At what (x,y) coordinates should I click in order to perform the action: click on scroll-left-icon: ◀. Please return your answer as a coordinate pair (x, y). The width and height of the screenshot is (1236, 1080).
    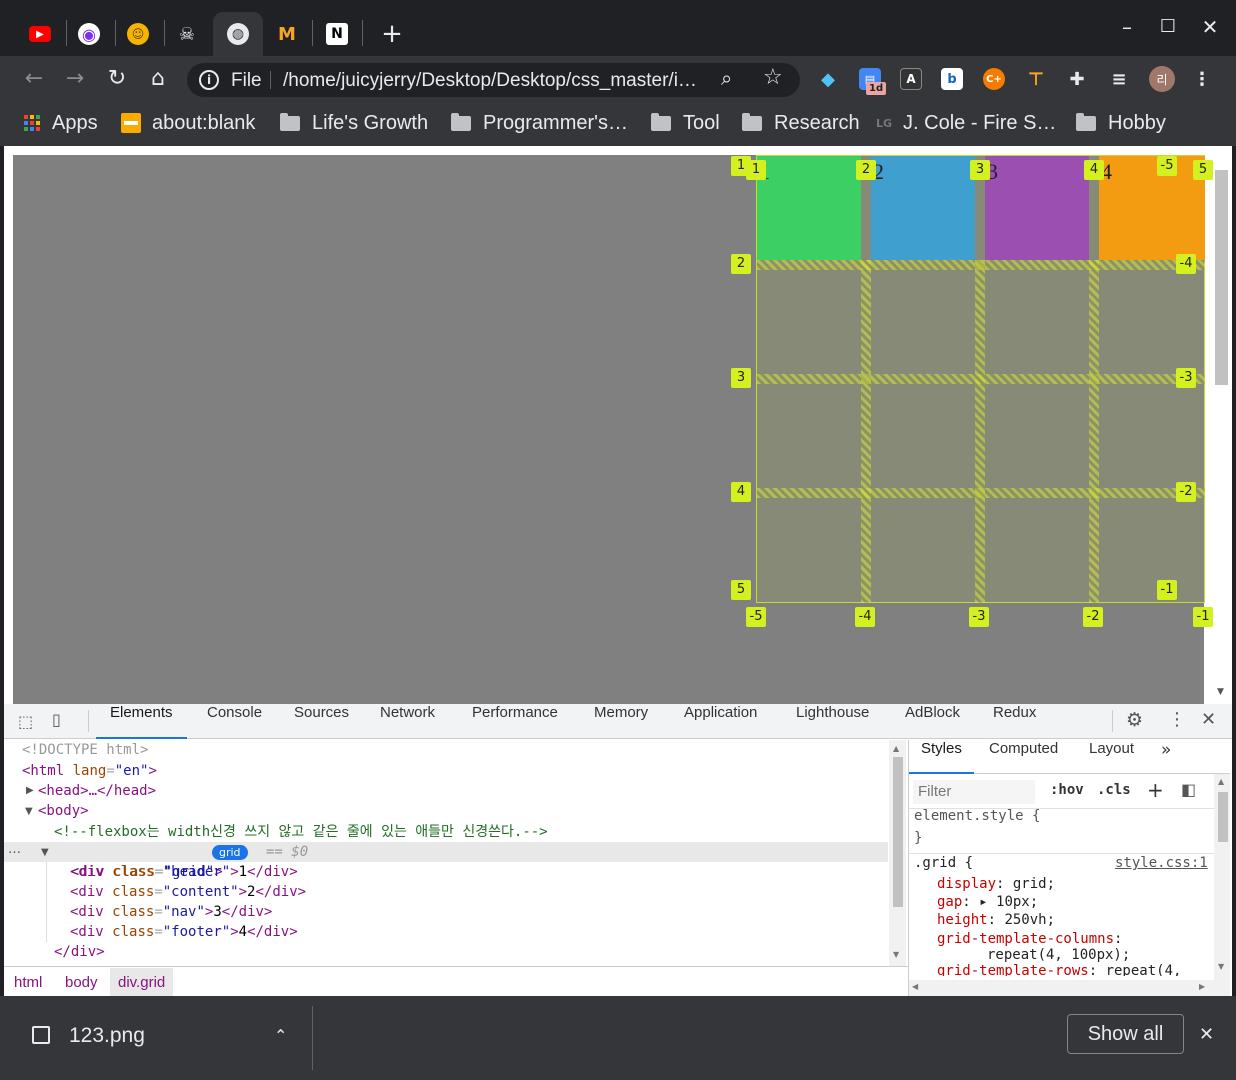
    Looking at the image, I should click on (915, 986).